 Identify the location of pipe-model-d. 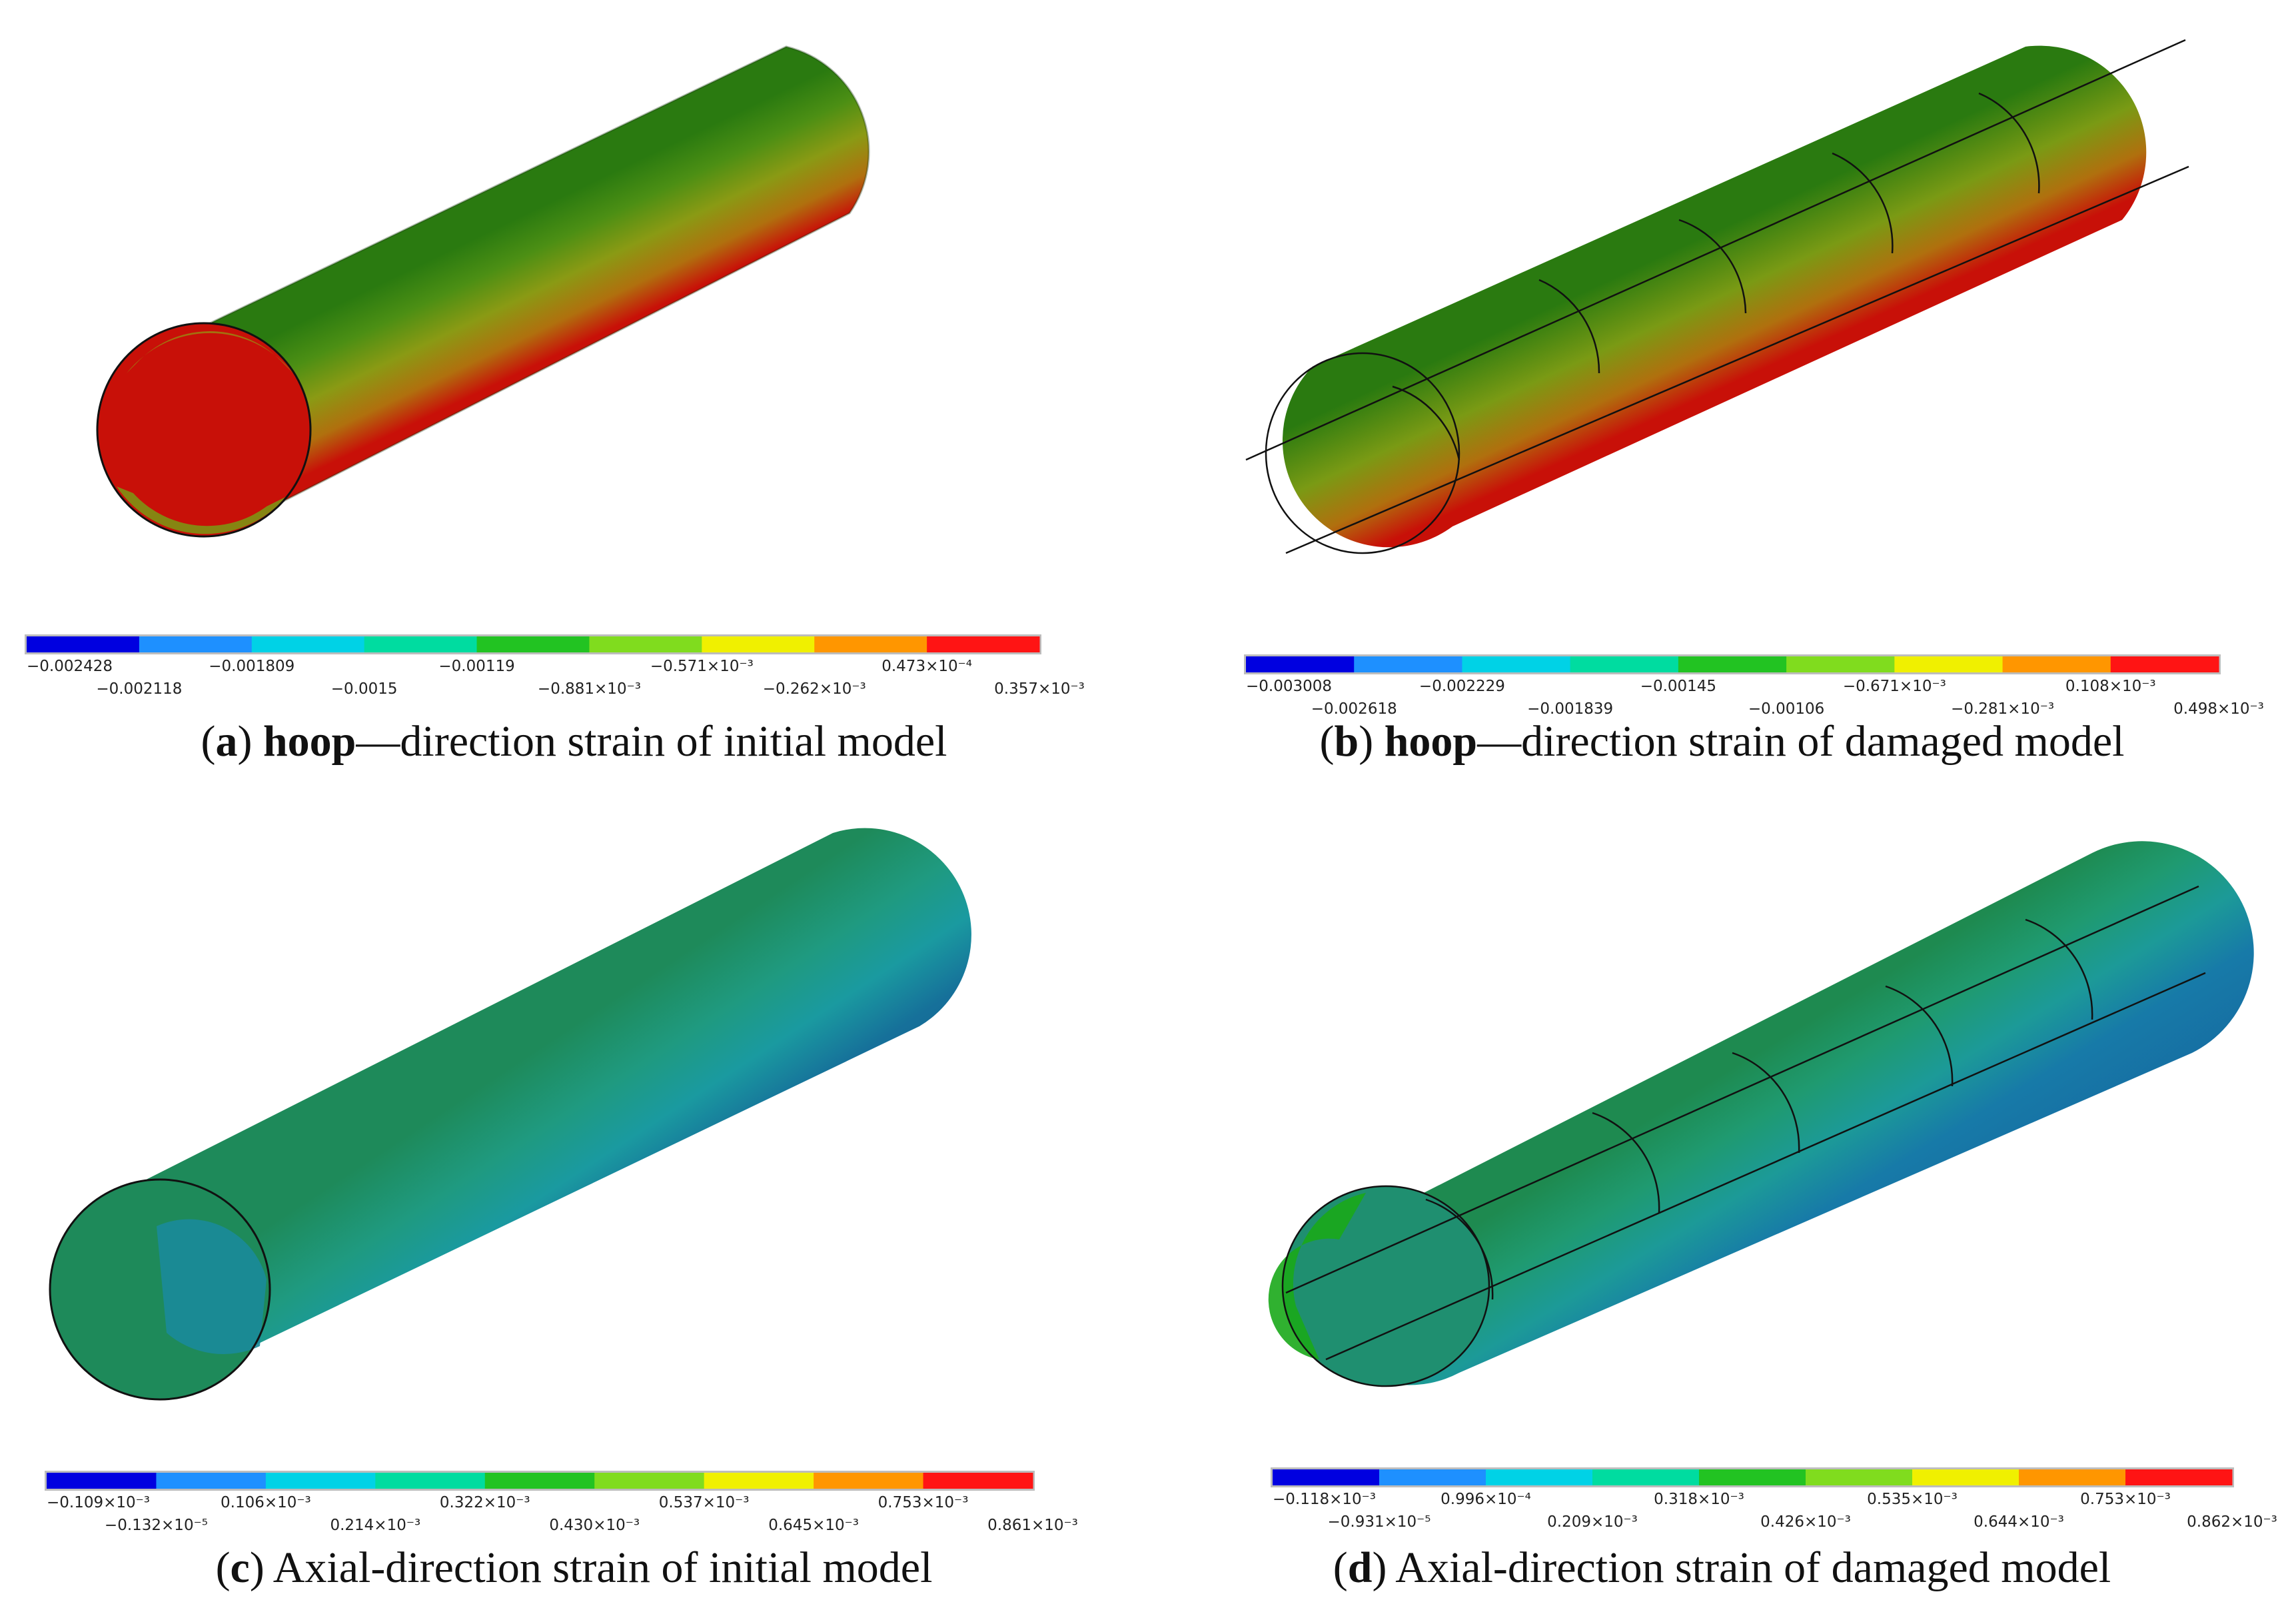
(1761, 1114).